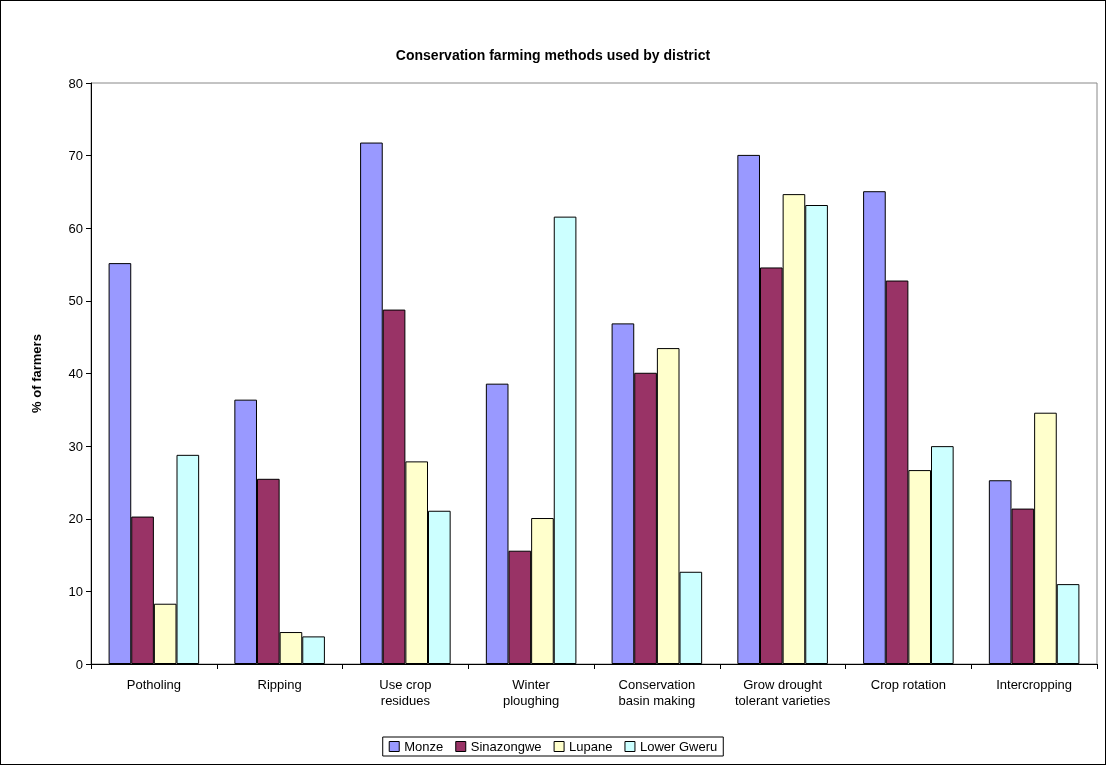  I want to click on legend-label: Lower Gweru, so click(678, 746).